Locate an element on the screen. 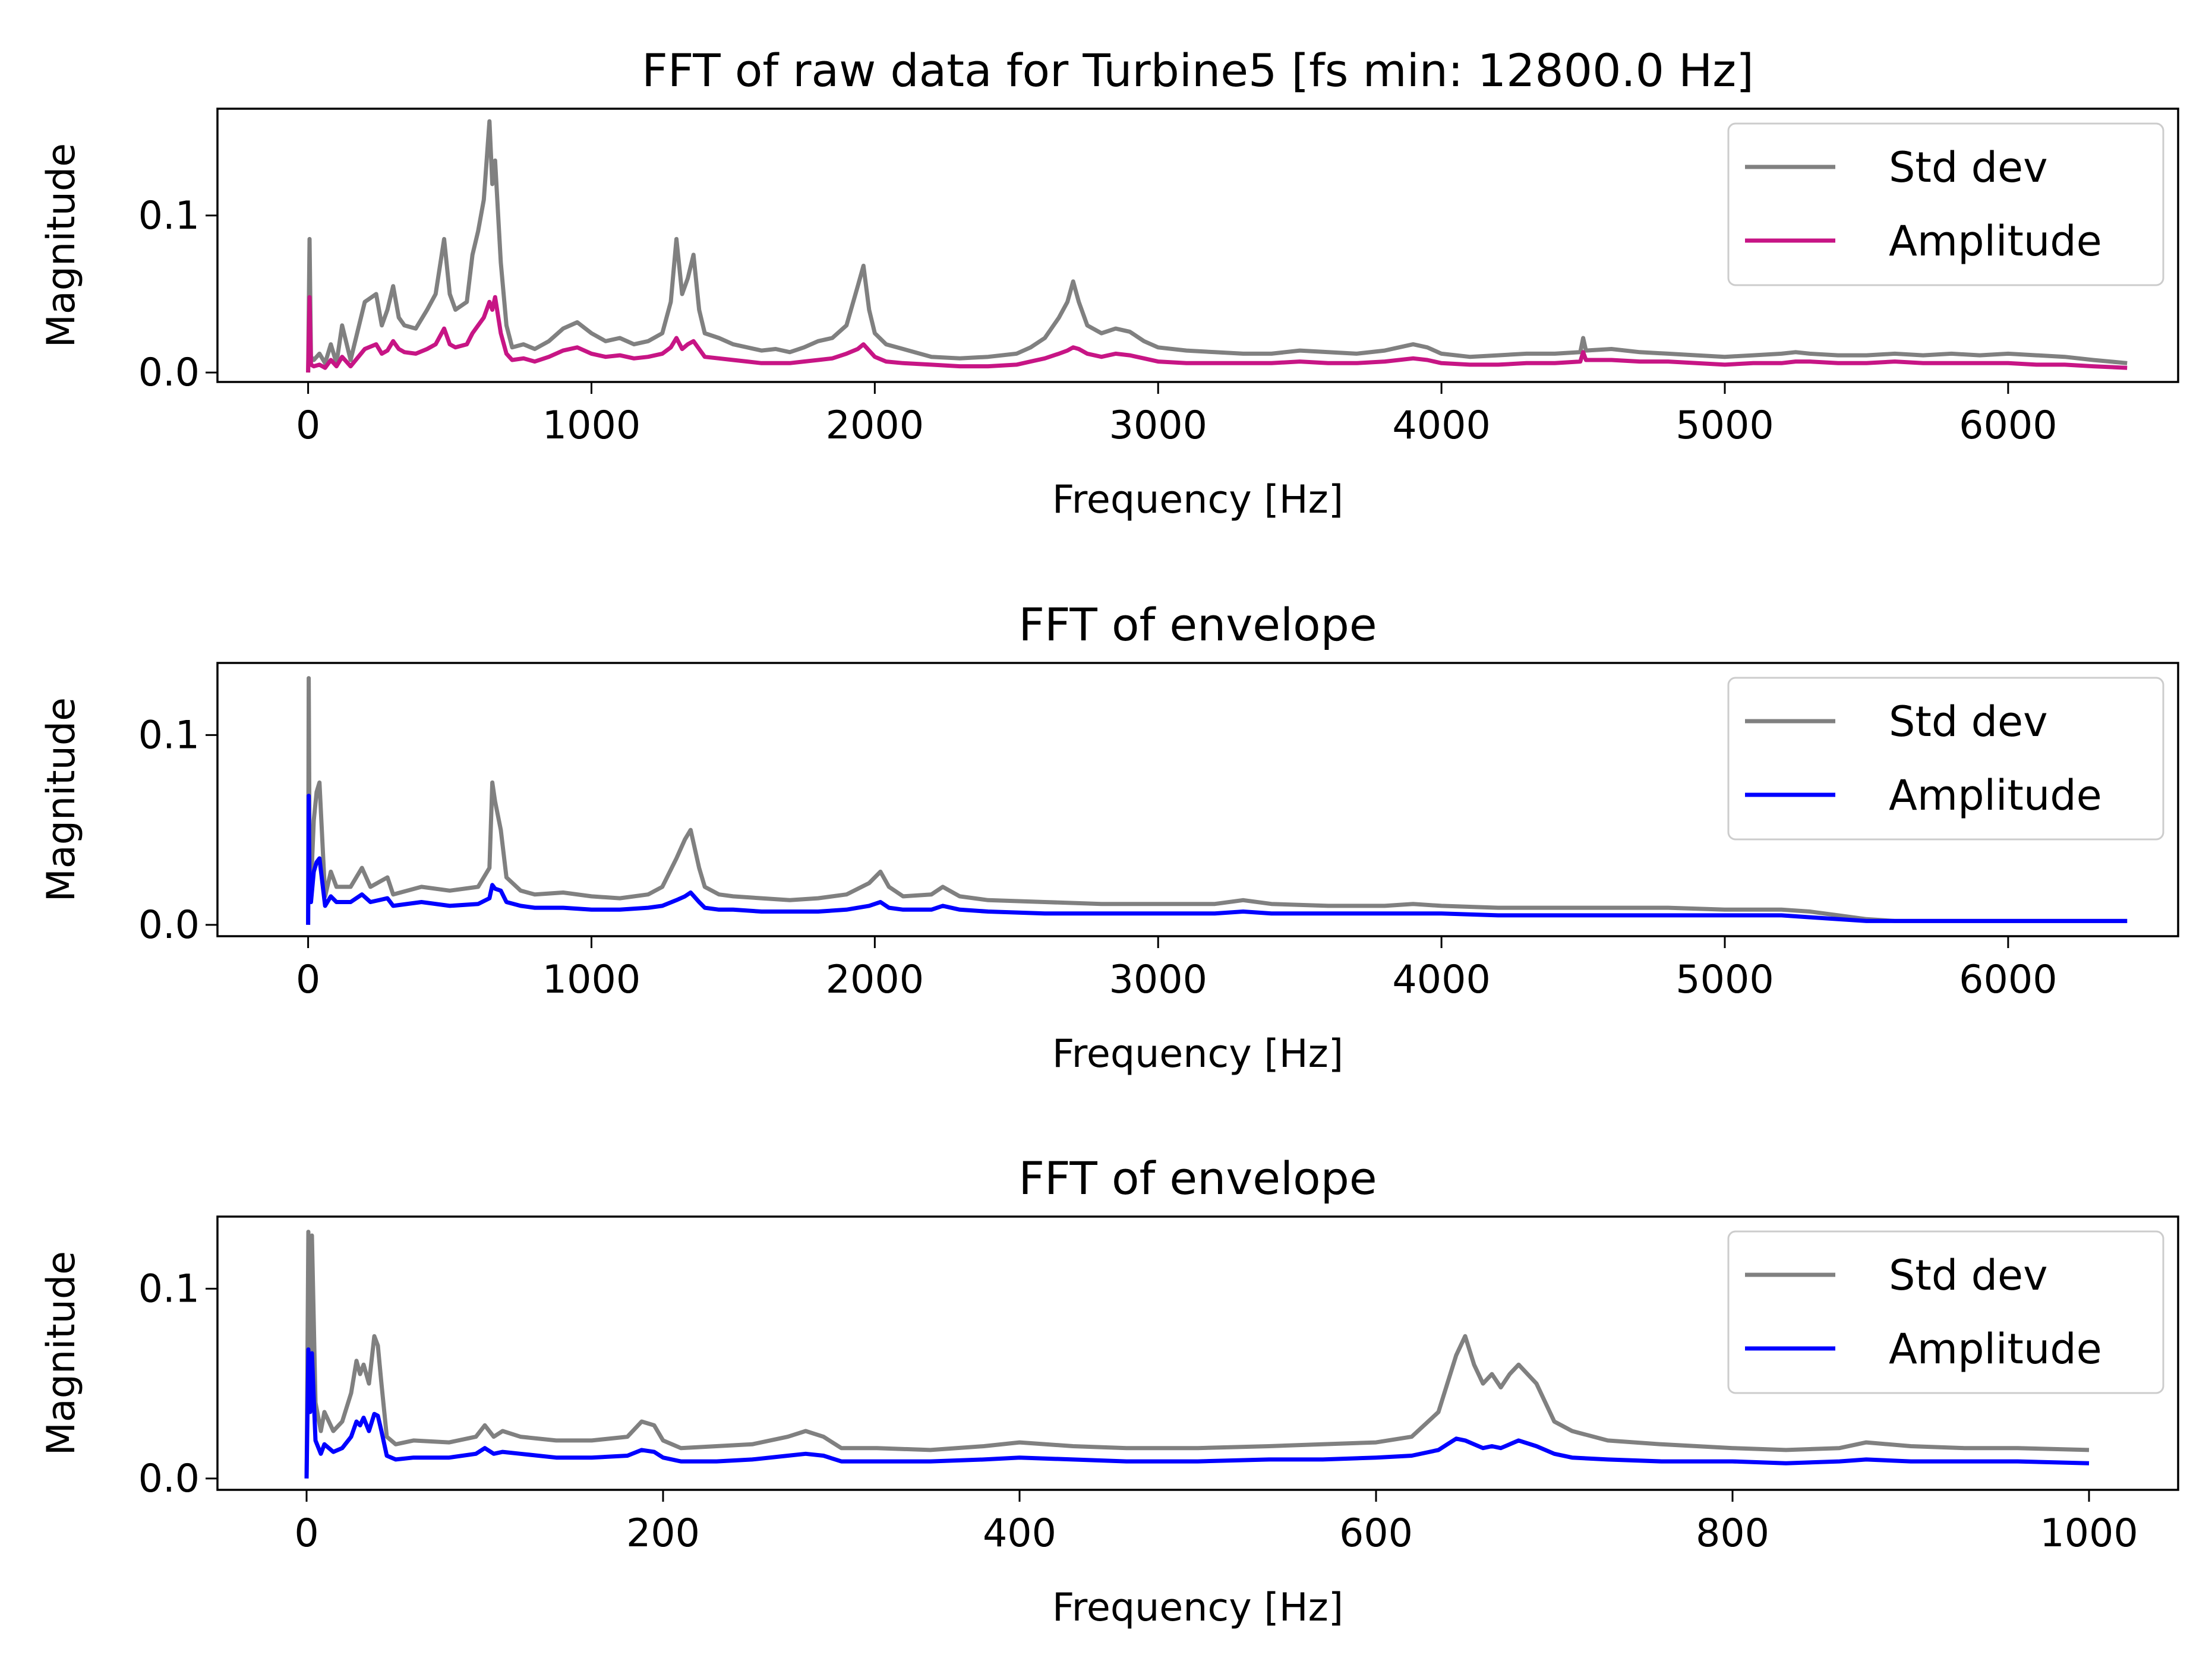 The width and height of the screenshot is (2212, 1674). x-tick-label: 200 is located at coordinates (663, 1533).